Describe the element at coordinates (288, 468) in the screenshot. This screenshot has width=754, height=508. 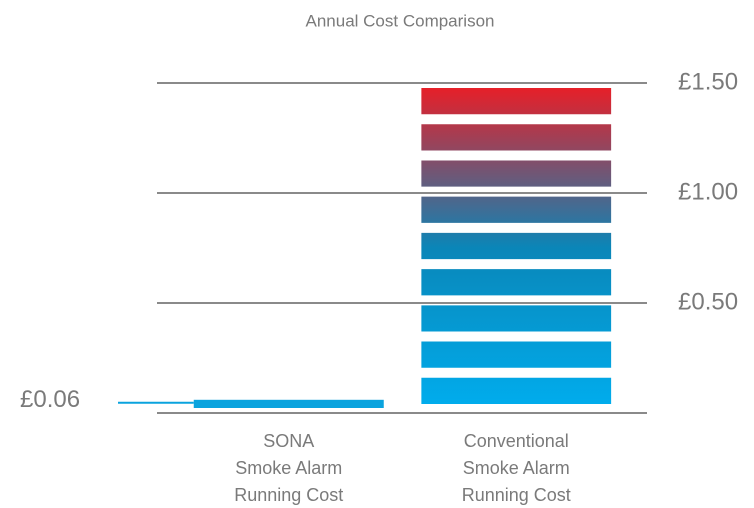
I see `x-tick-label: SONA Smoke Alarm Running Cost` at that location.